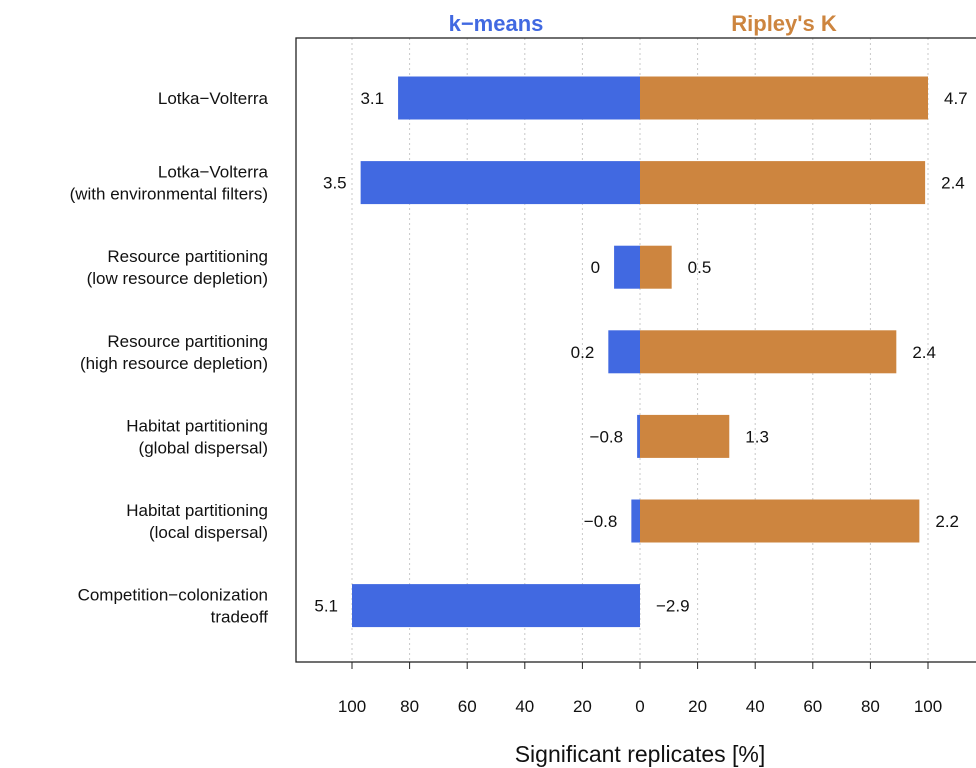  I want to click on value-label-kmeans: 3.5, so click(335, 183).